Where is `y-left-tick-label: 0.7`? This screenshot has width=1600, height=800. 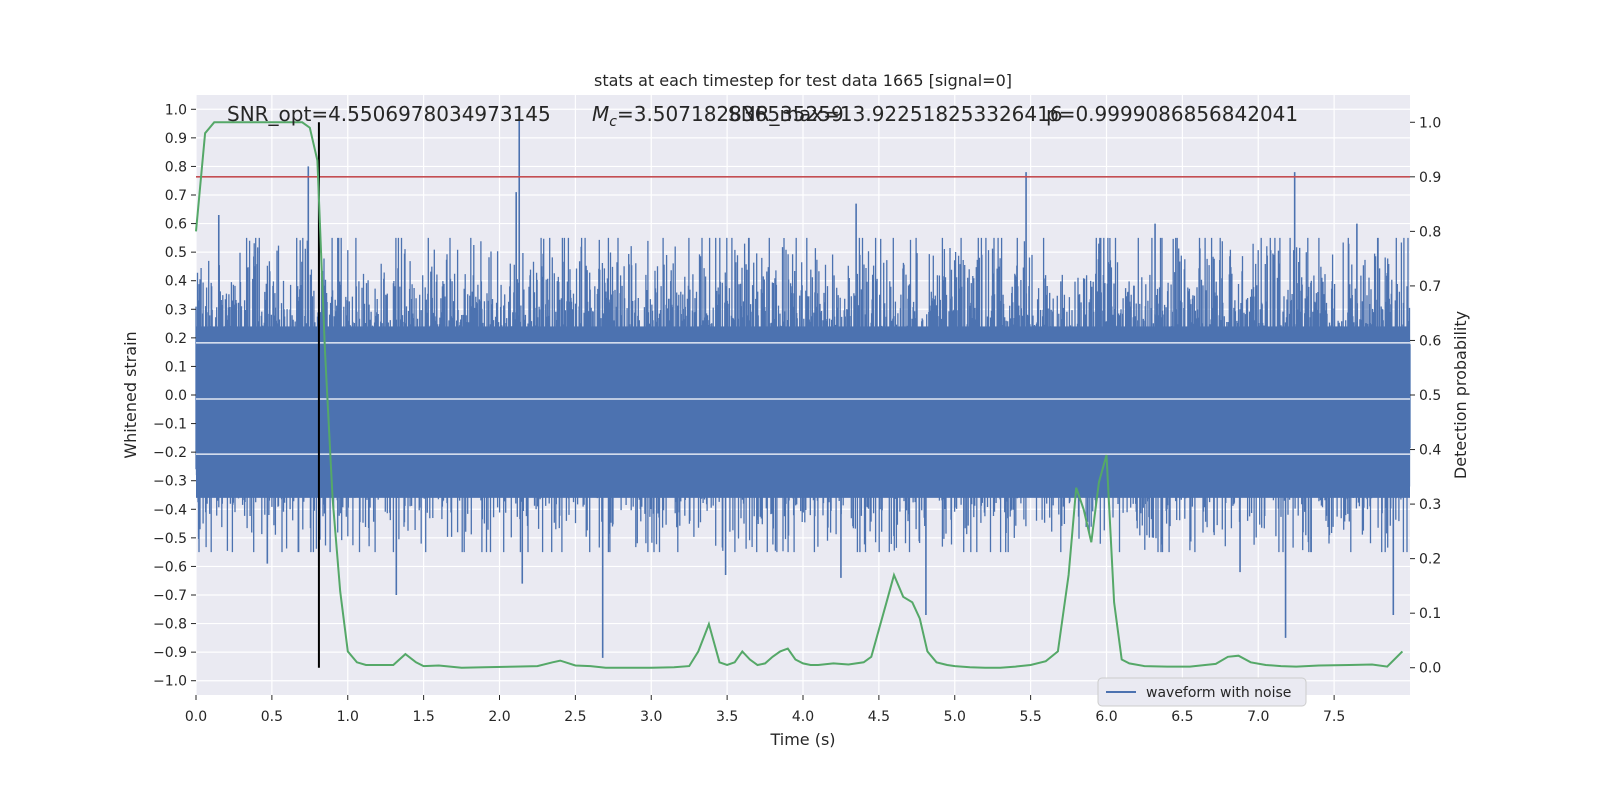
y-left-tick-label: 0.7 is located at coordinates (176, 196).